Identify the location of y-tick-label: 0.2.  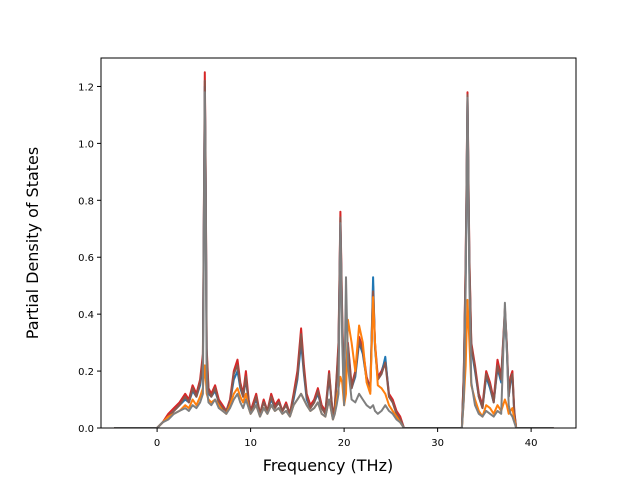
(86, 372).